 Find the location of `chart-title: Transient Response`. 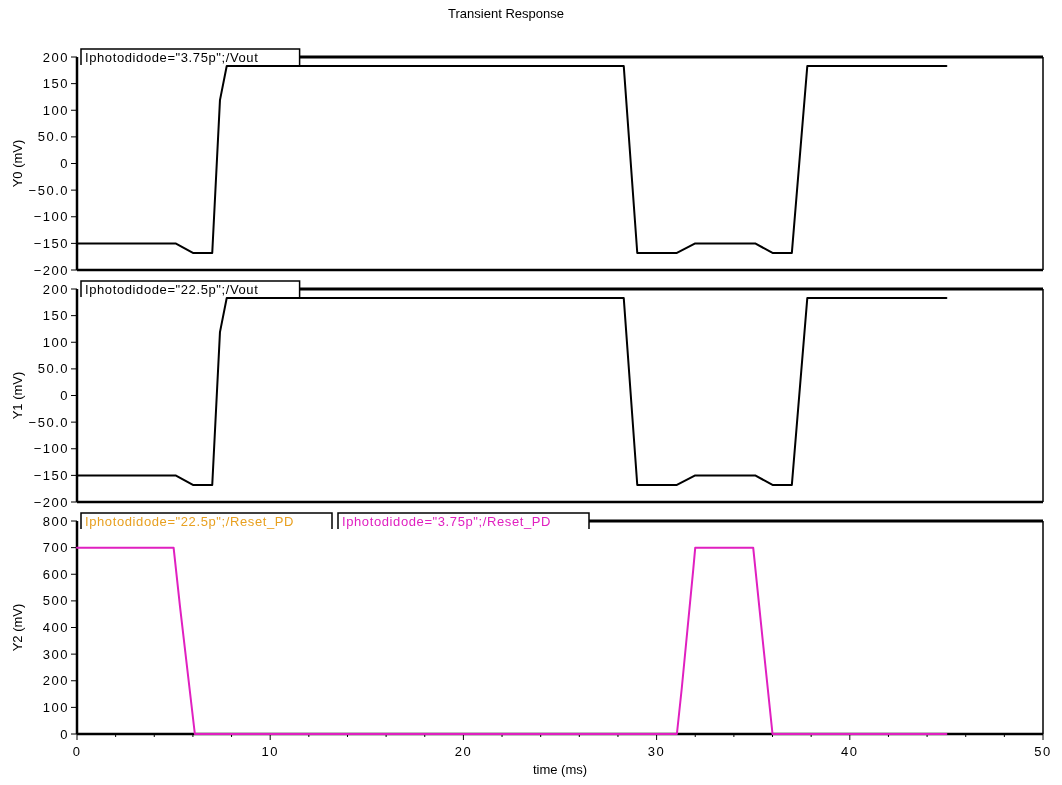

chart-title: Transient Response is located at coordinates (506, 13).